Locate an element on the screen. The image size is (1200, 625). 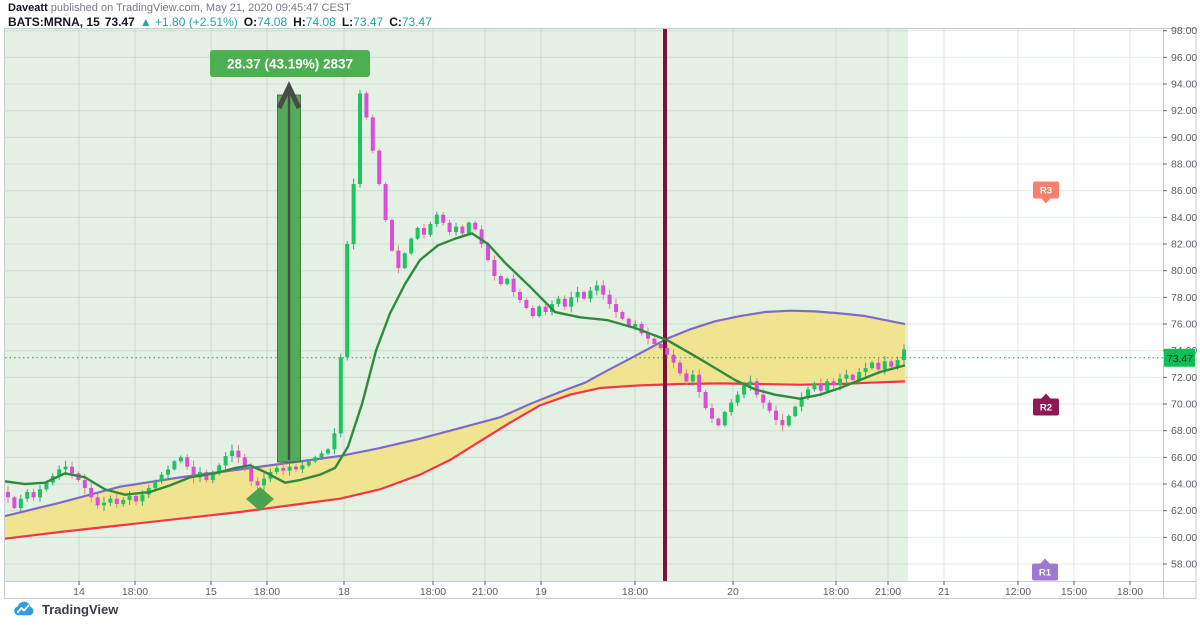
close-label: C: is located at coordinates (395, 22).